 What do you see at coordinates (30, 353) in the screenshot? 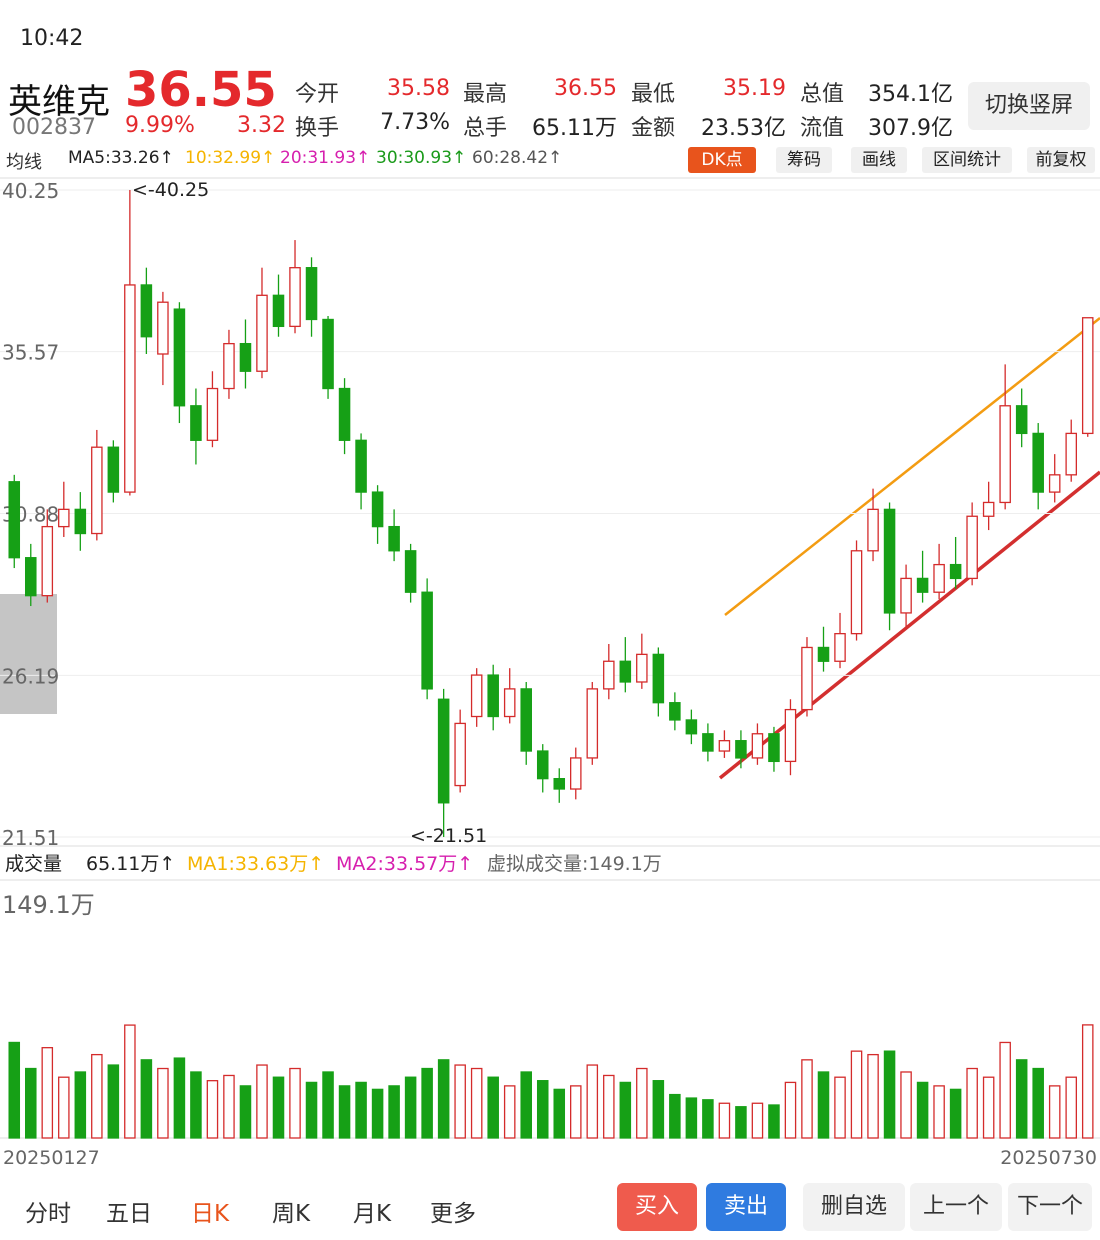
I see `y-tick-label: 35.57` at bounding box center [30, 353].